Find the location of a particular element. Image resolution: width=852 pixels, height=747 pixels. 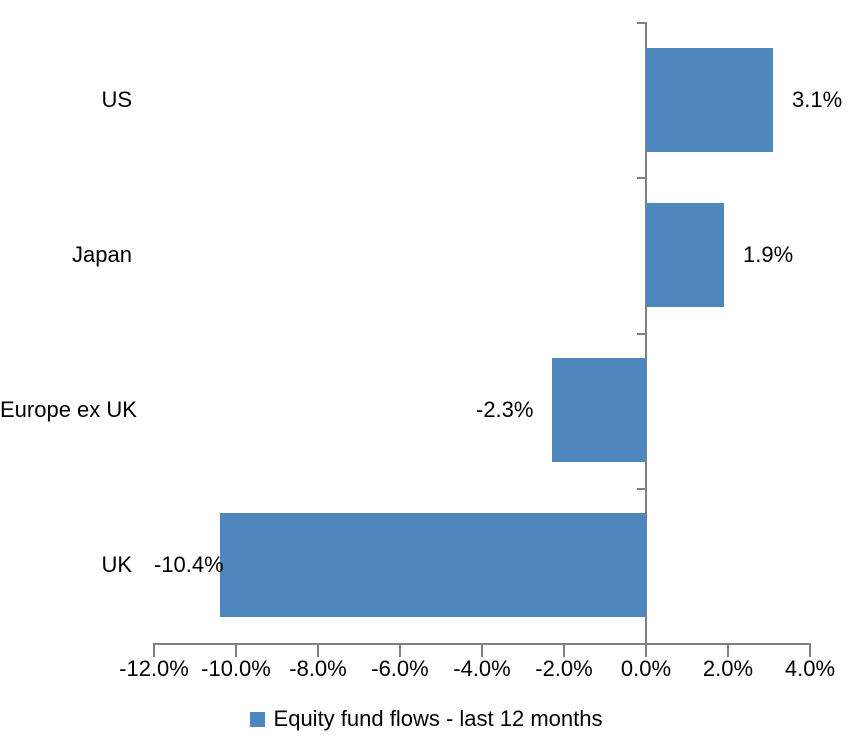

value-label: 3.1% is located at coordinates (817, 99).